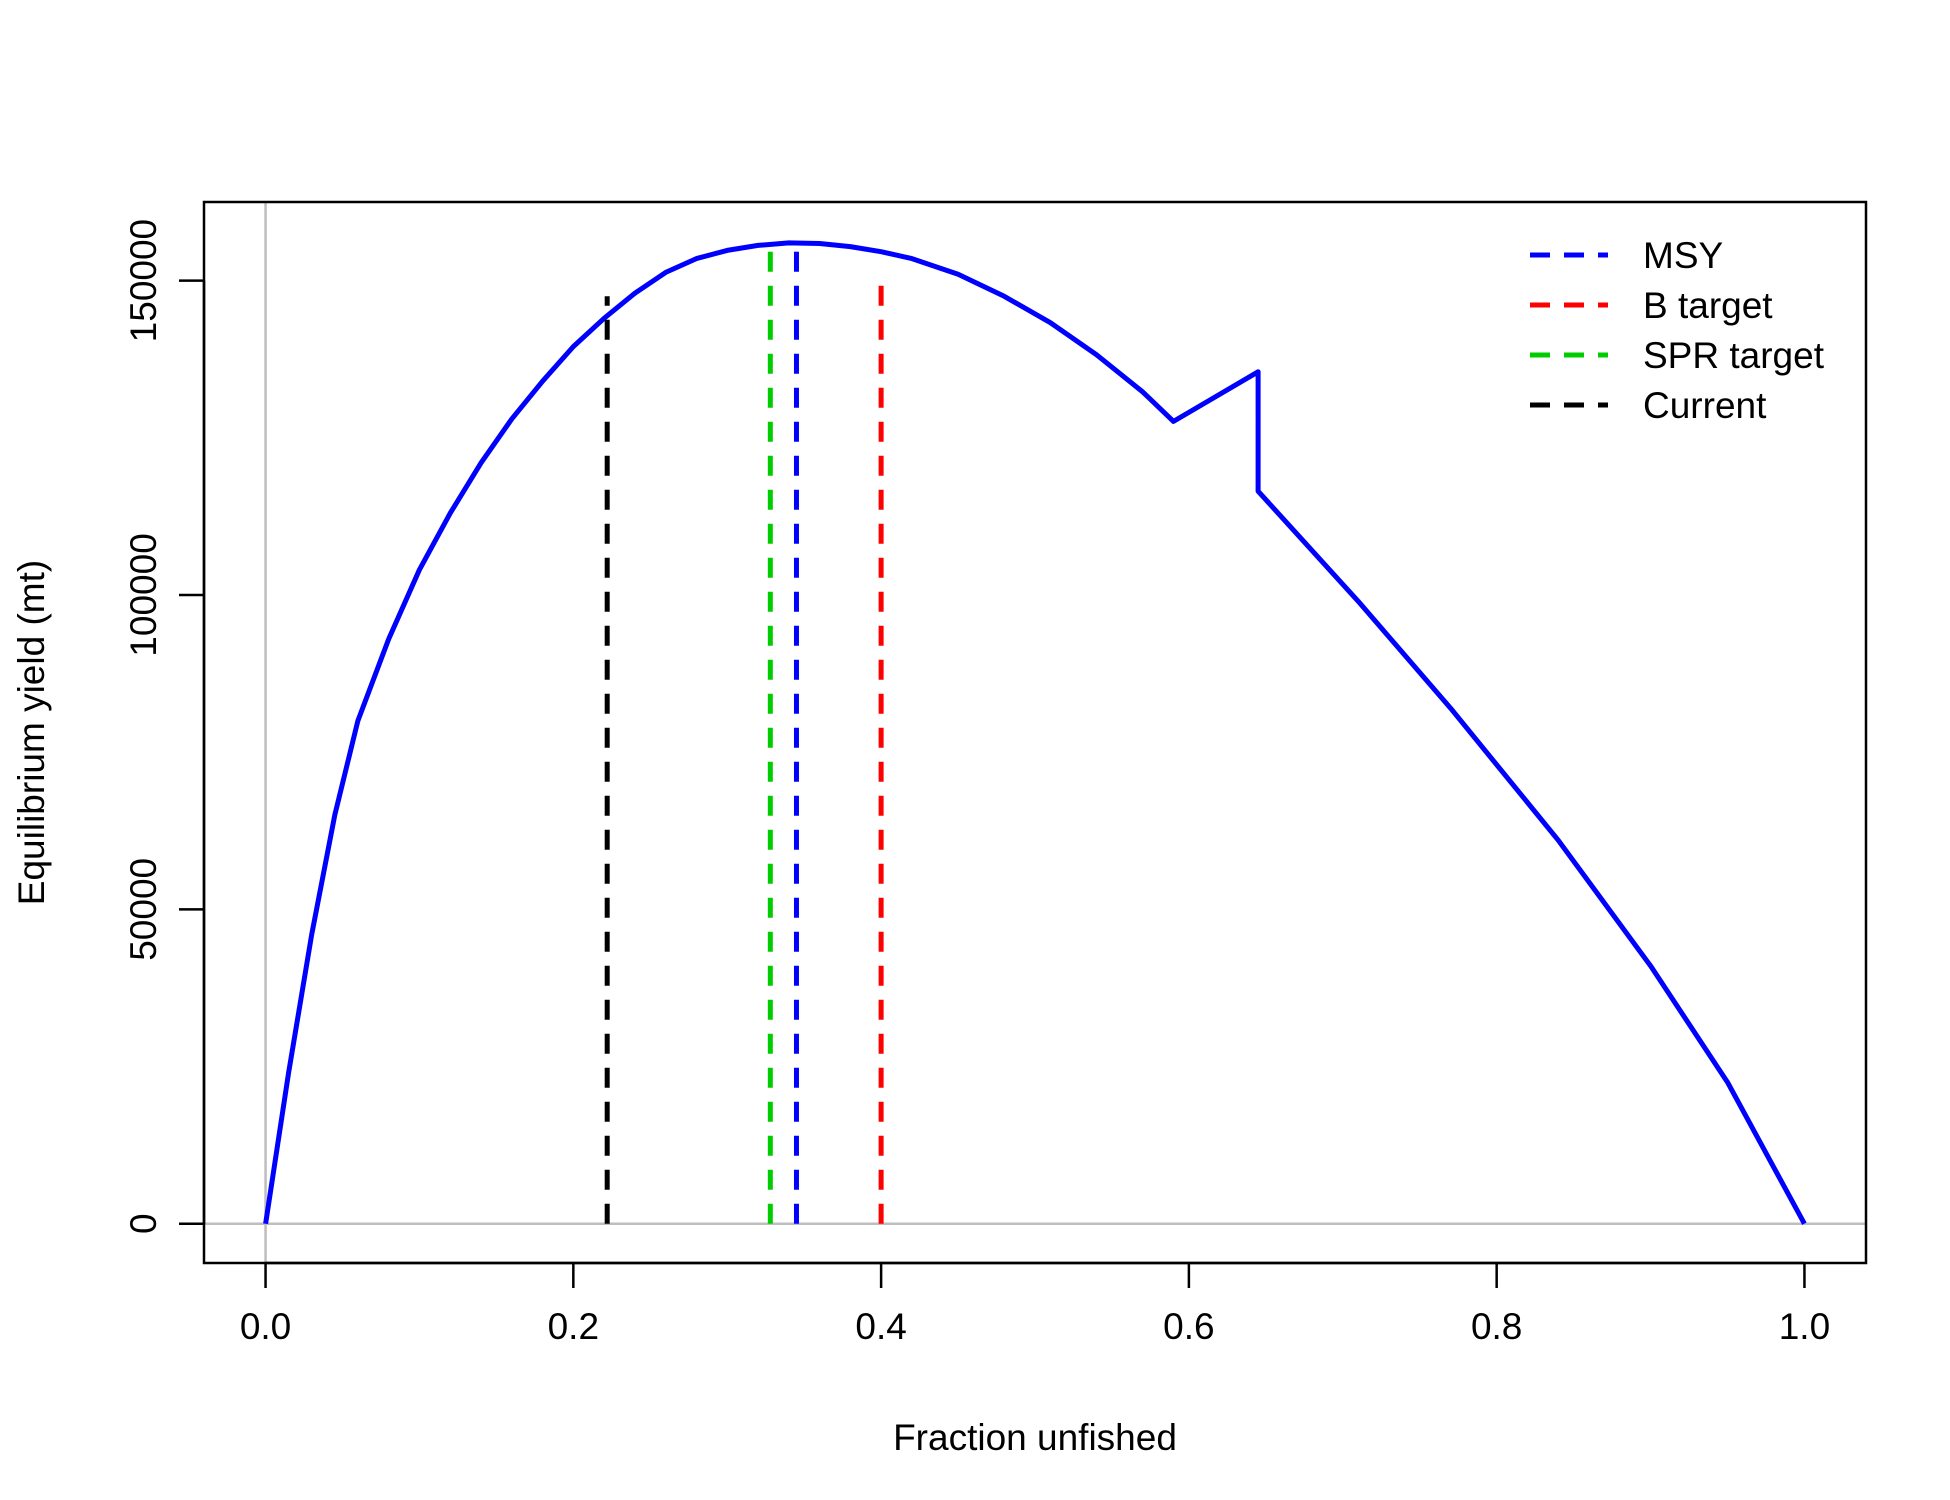 The height and width of the screenshot is (1500, 1950). I want to click on x-tick-label: 0.8, so click(1496, 1326).